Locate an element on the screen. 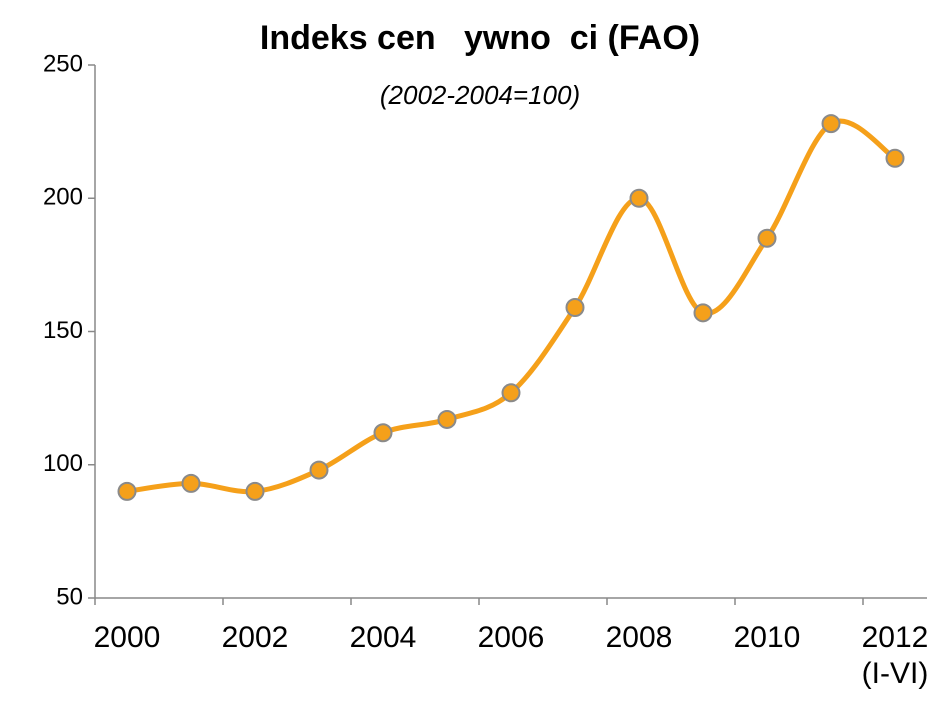  x-tick-label: 2006 is located at coordinates (511, 637).